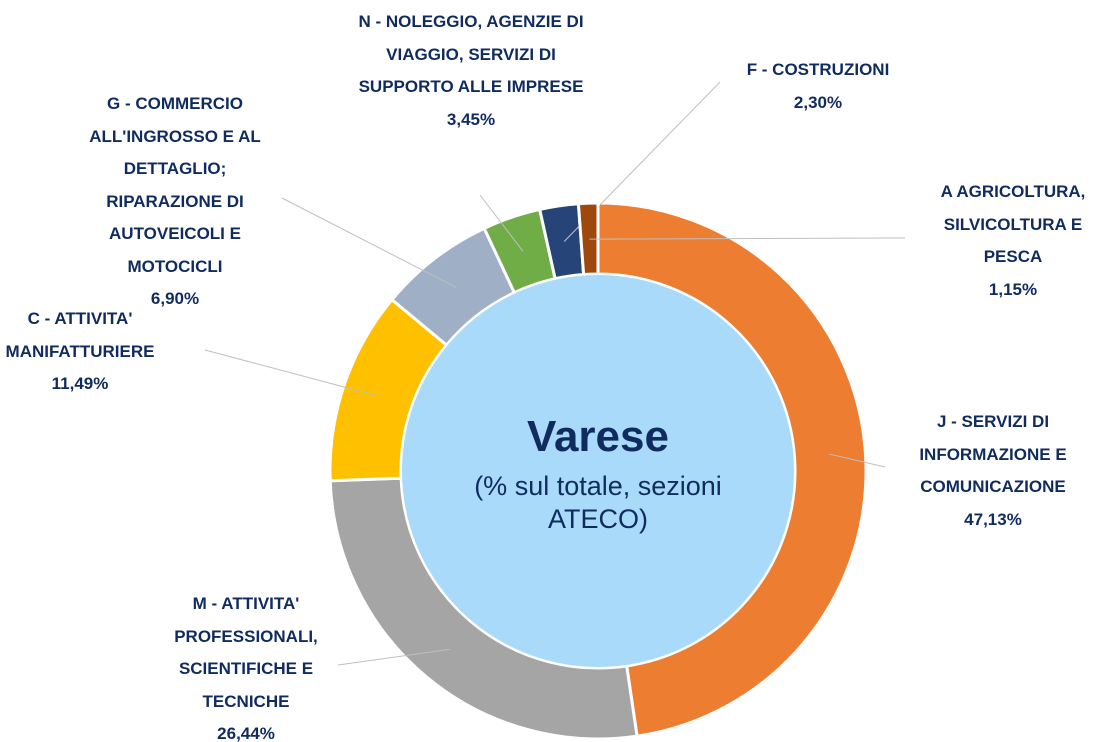  What do you see at coordinates (598, 502) in the screenshot?
I see `chart-subtitle: (% sul totale, sezioni ATECO)` at bounding box center [598, 502].